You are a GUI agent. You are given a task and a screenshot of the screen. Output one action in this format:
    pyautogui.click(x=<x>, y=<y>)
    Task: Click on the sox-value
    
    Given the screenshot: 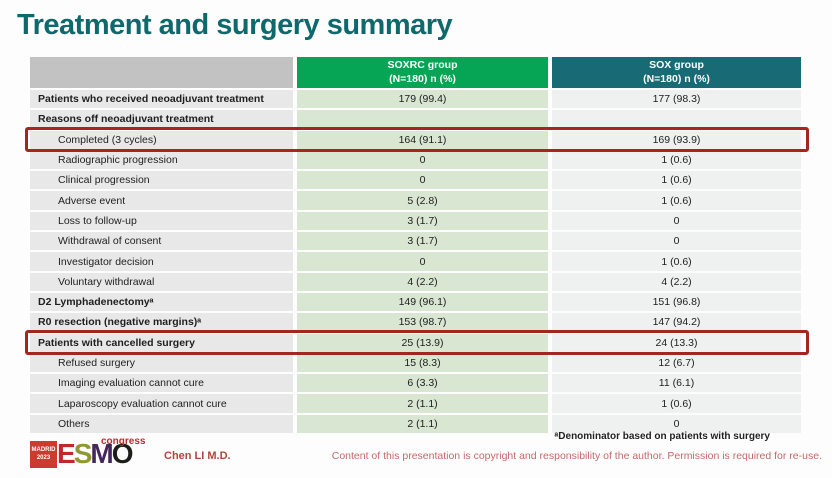 What is the action you would take?
    pyautogui.click(x=676, y=119)
    